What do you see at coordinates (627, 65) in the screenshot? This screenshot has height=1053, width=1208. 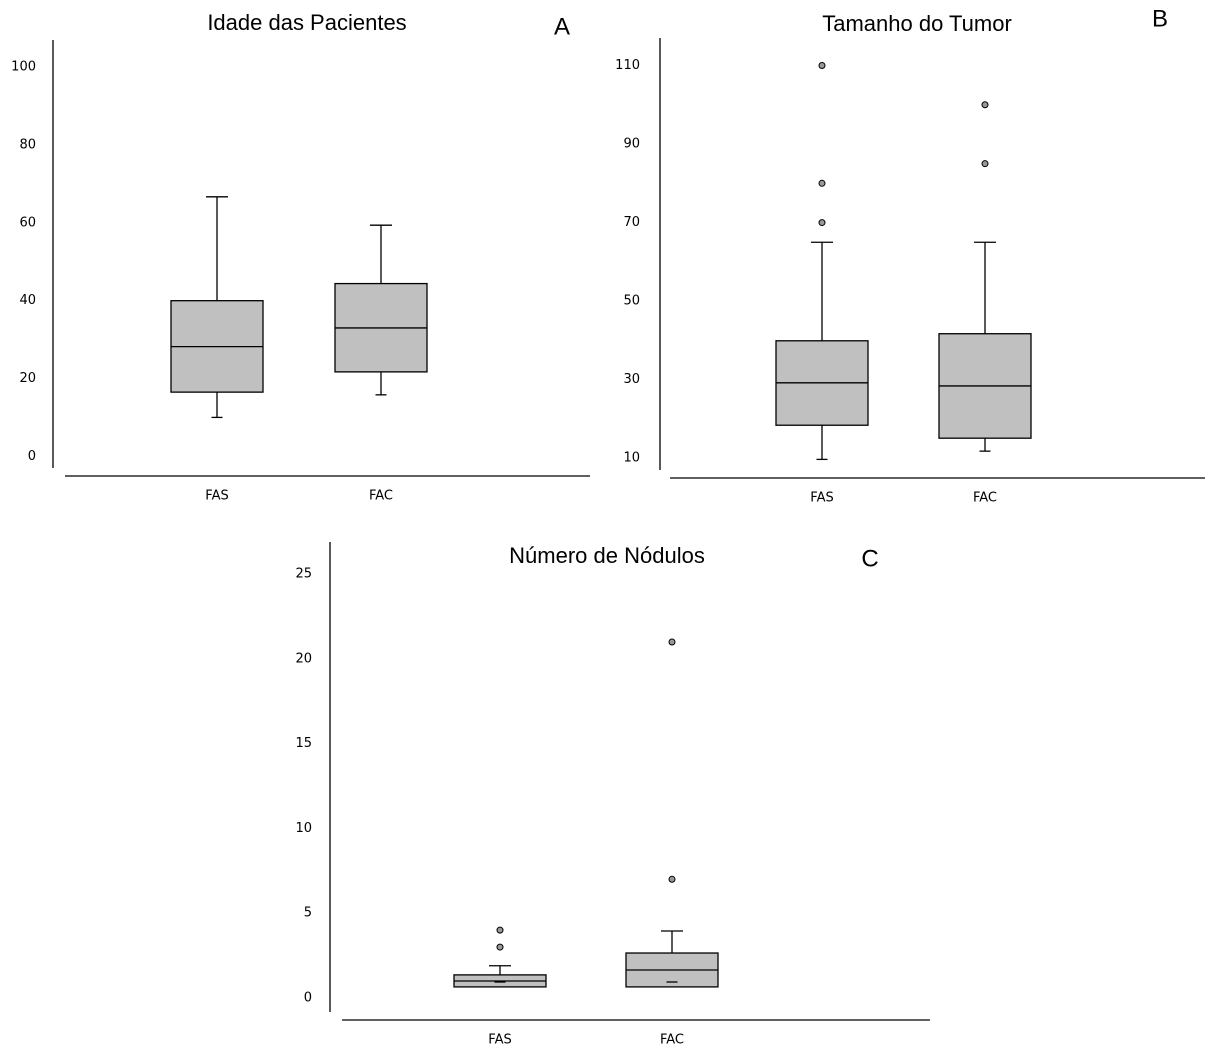 I see `y-tick-label: 110` at bounding box center [627, 65].